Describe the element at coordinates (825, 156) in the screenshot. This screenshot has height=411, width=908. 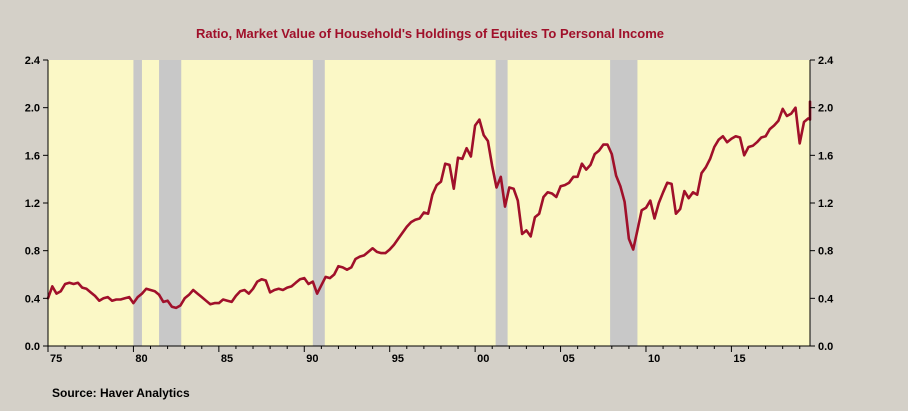
I see `y-tick-label-right: 1.6` at that location.